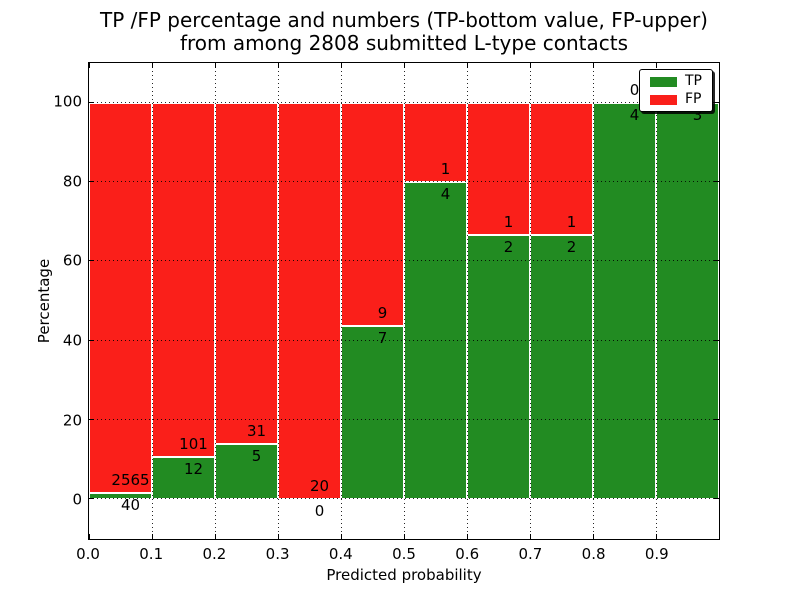 The width and height of the screenshot is (800, 600). What do you see at coordinates (130, 480) in the screenshot?
I see `fp-count-label: 2565` at bounding box center [130, 480].